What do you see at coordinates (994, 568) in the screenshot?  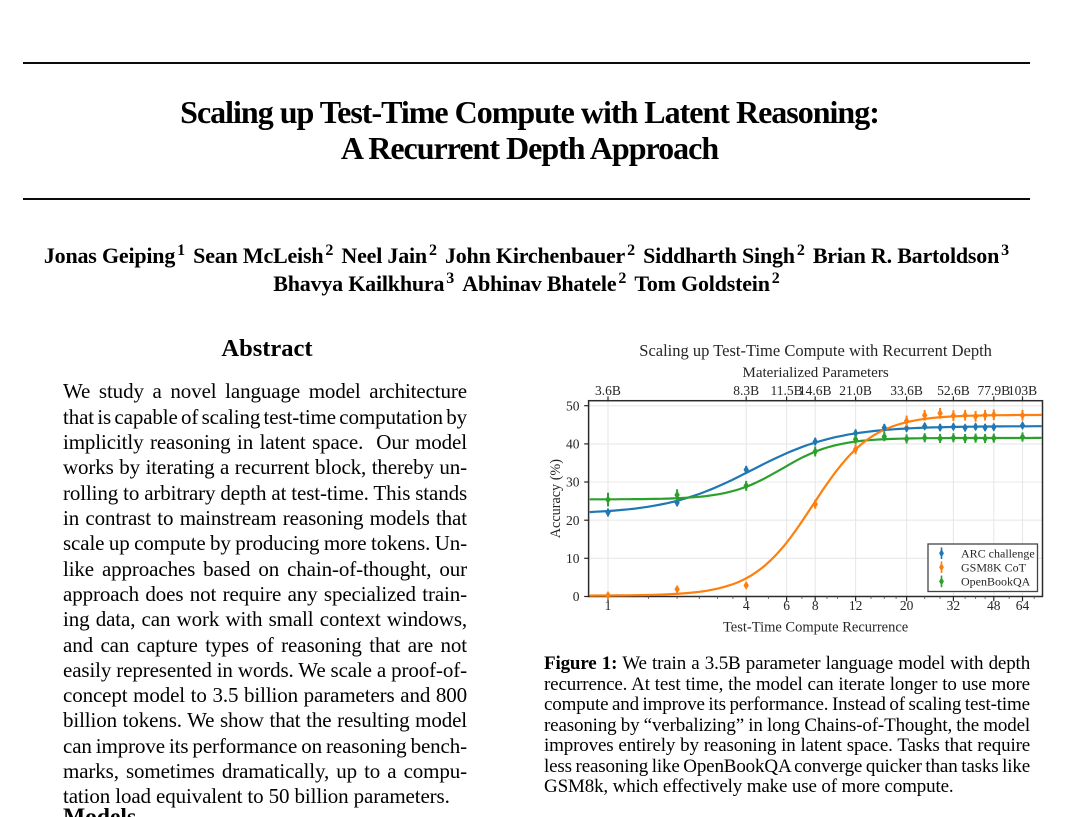 I see `svg-text: GSM8K CoT` at bounding box center [994, 568].